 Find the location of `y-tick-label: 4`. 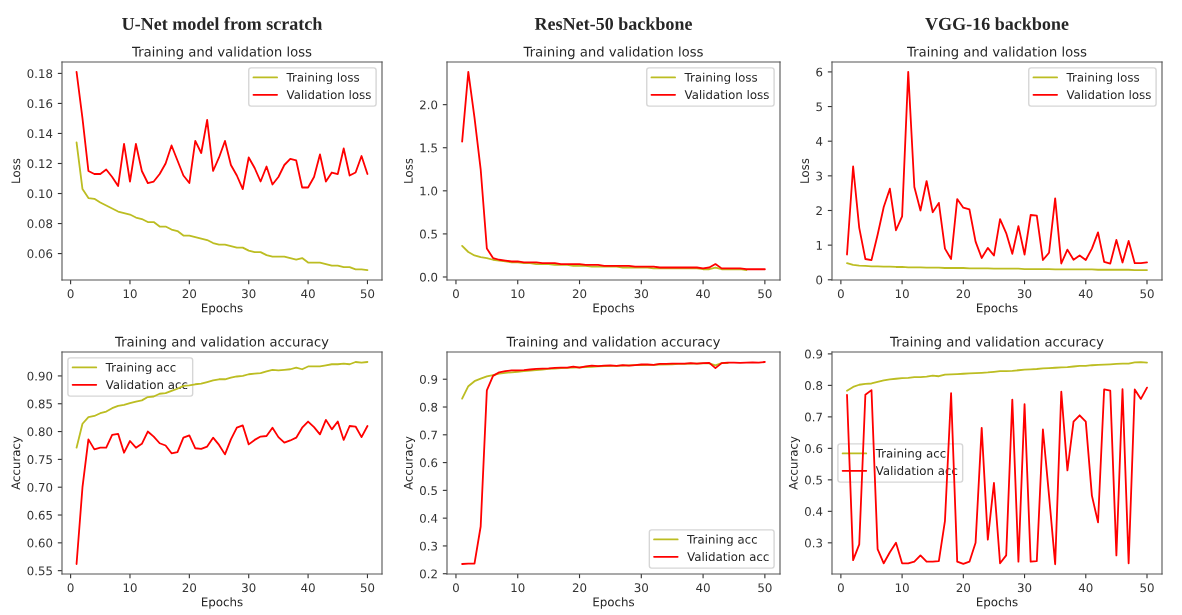

y-tick-label: 4 is located at coordinates (819, 141).